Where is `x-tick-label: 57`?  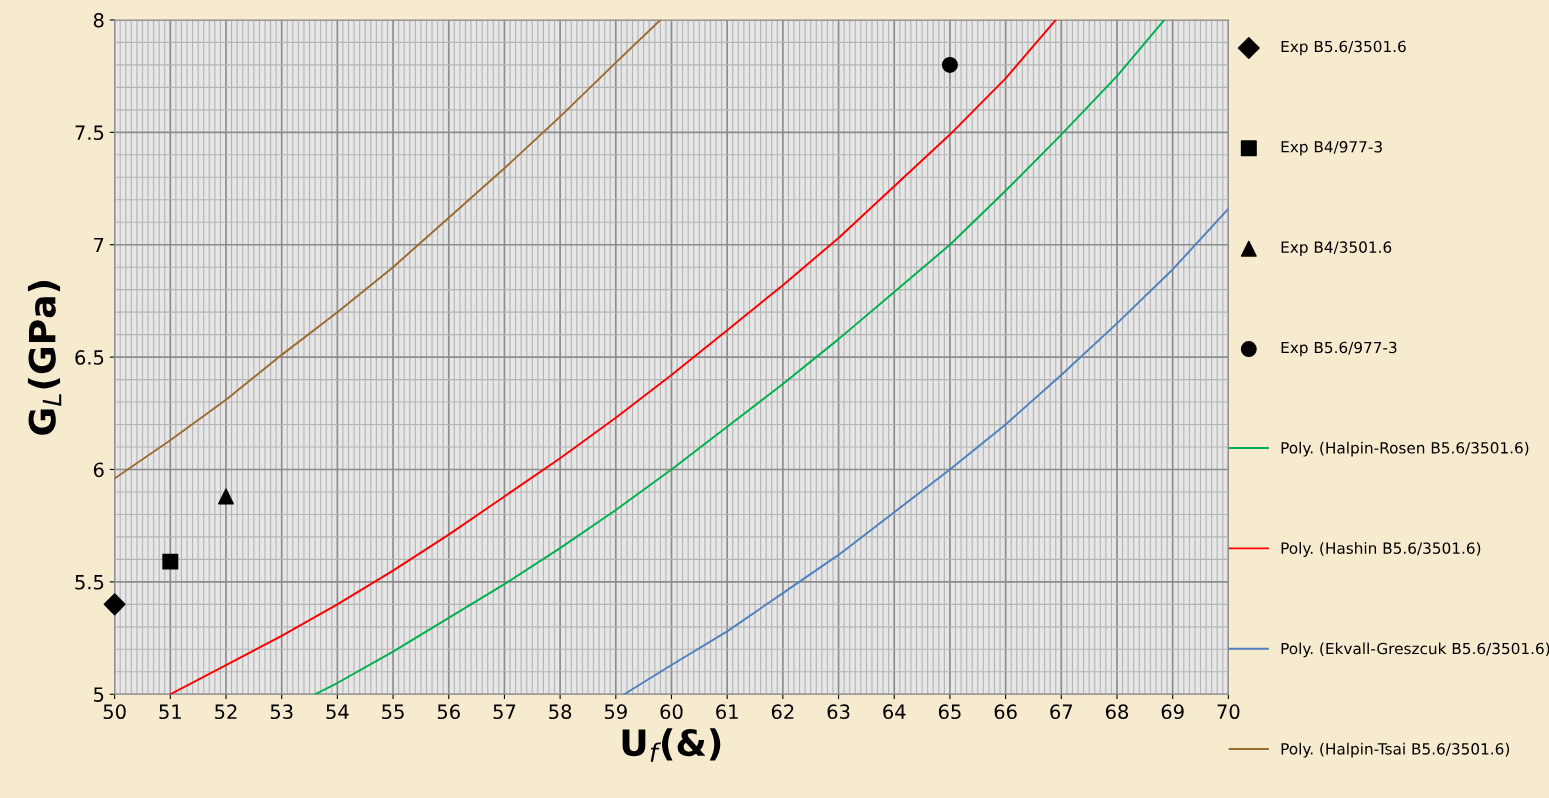 x-tick-label: 57 is located at coordinates (504, 712).